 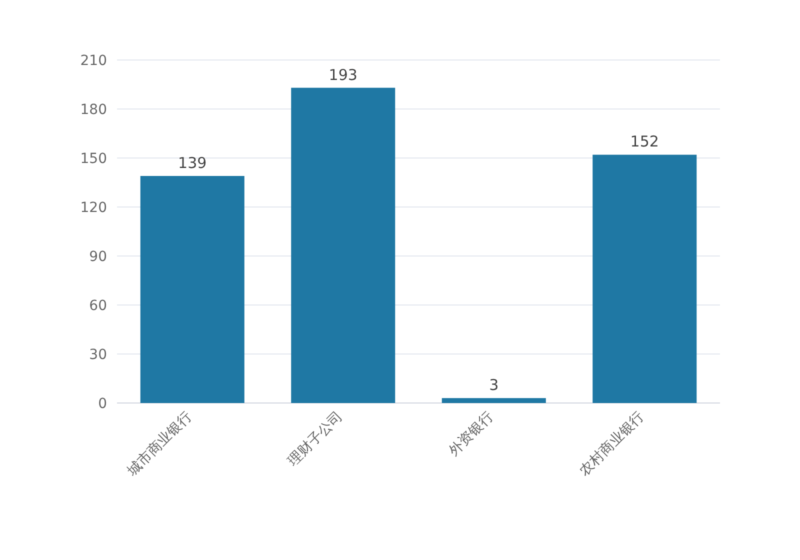 What do you see at coordinates (98, 257) in the screenshot?
I see `y-tick-label: 90` at bounding box center [98, 257].